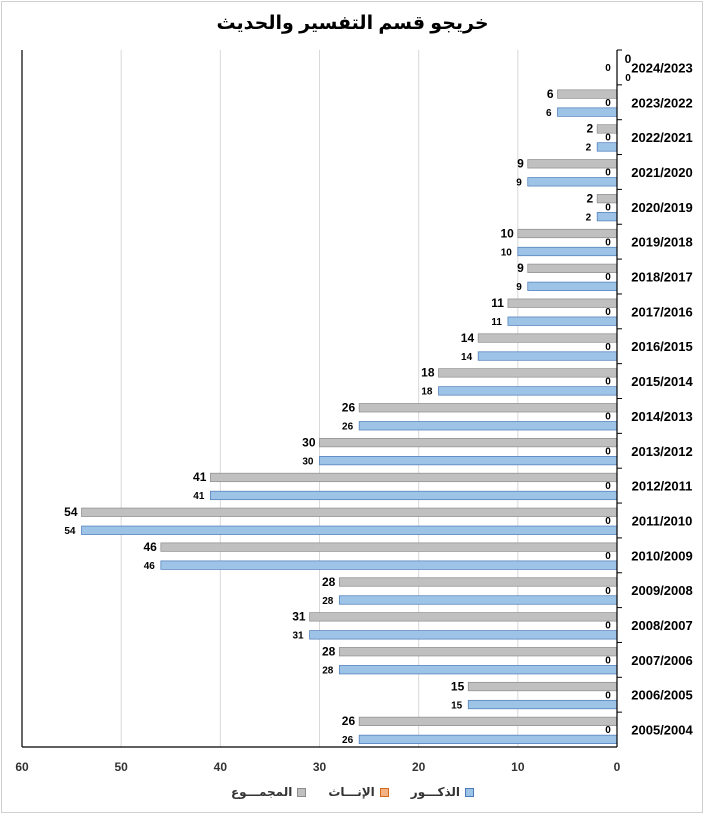 The image size is (705, 815). What do you see at coordinates (427, 392) in the screenshot?
I see `data-label-male: 18` at bounding box center [427, 392].